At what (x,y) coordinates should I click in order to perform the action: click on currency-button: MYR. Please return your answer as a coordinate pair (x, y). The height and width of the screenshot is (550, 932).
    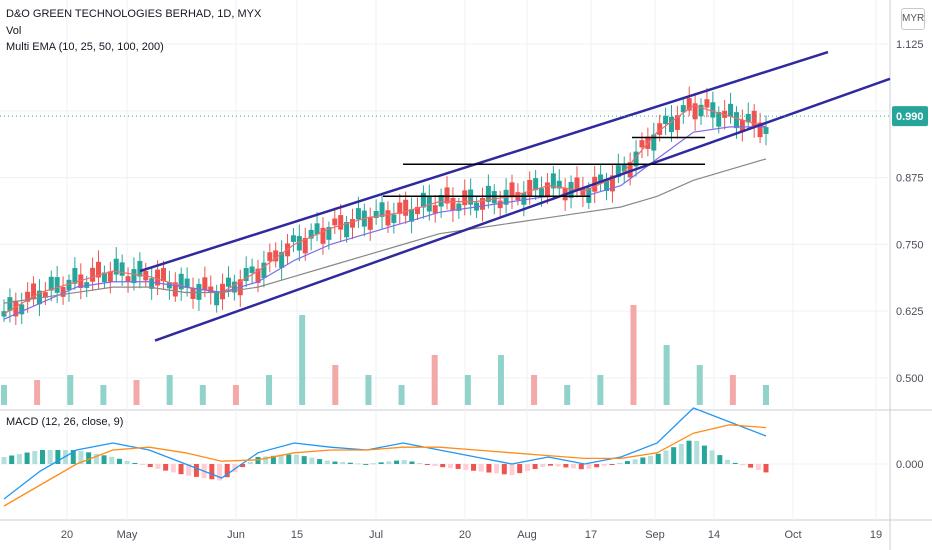
    Looking at the image, I should click on (913, 19).